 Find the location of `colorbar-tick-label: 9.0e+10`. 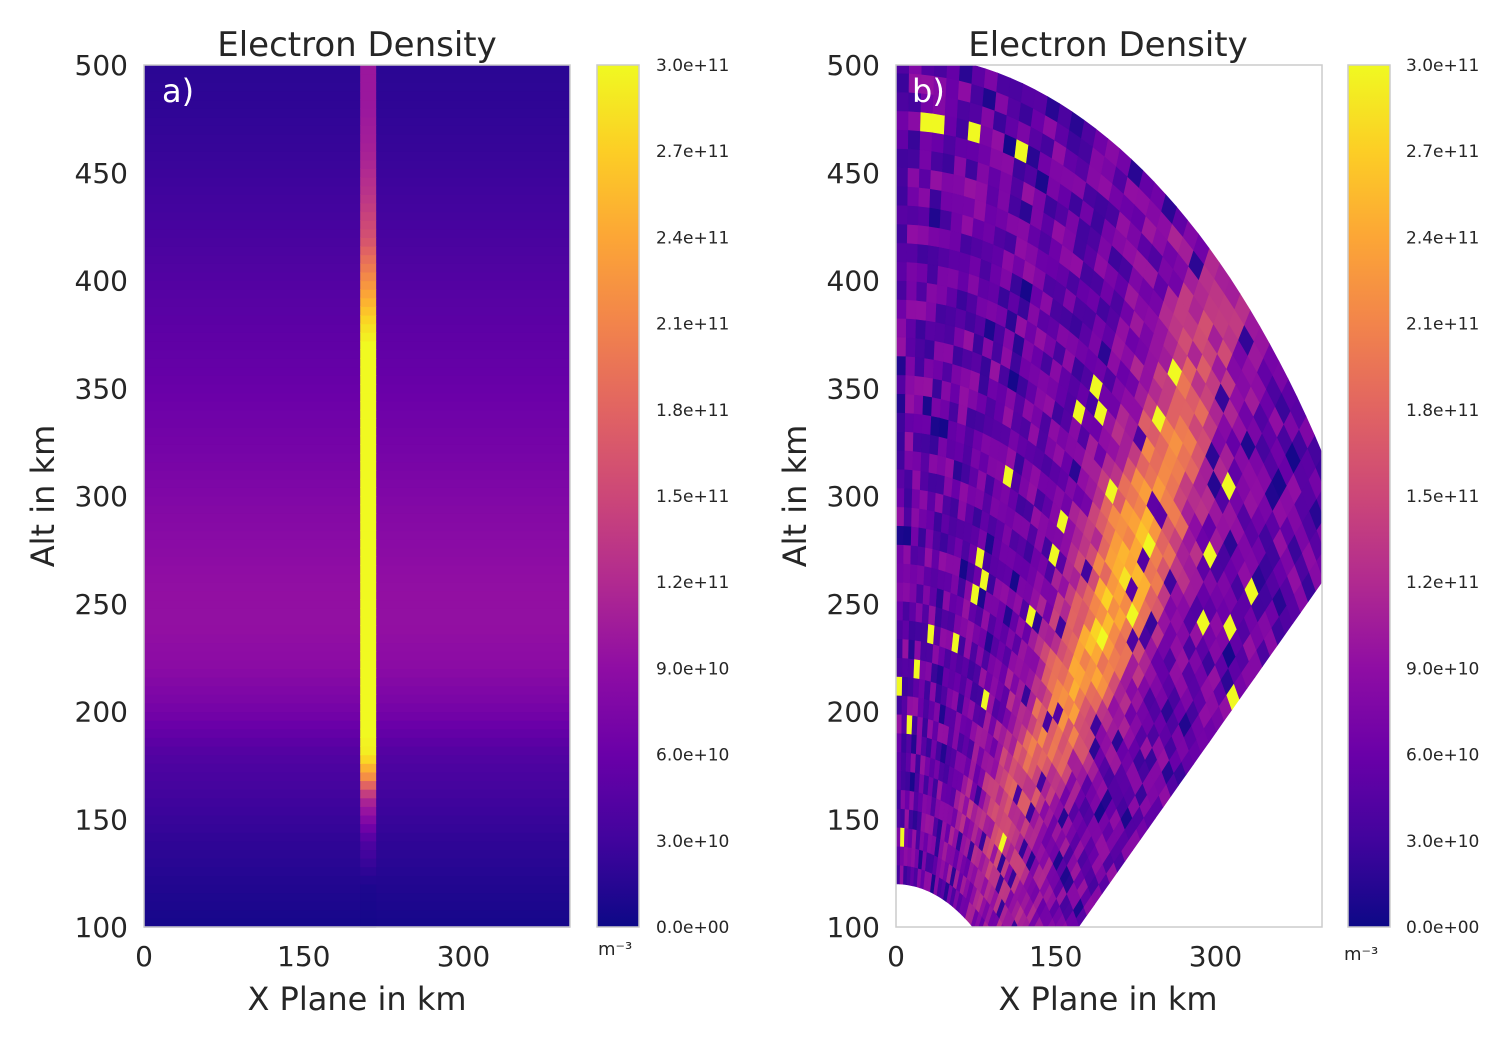

colorbar-tick-label: 9.0e+10 is located at coordinates (692, 669).